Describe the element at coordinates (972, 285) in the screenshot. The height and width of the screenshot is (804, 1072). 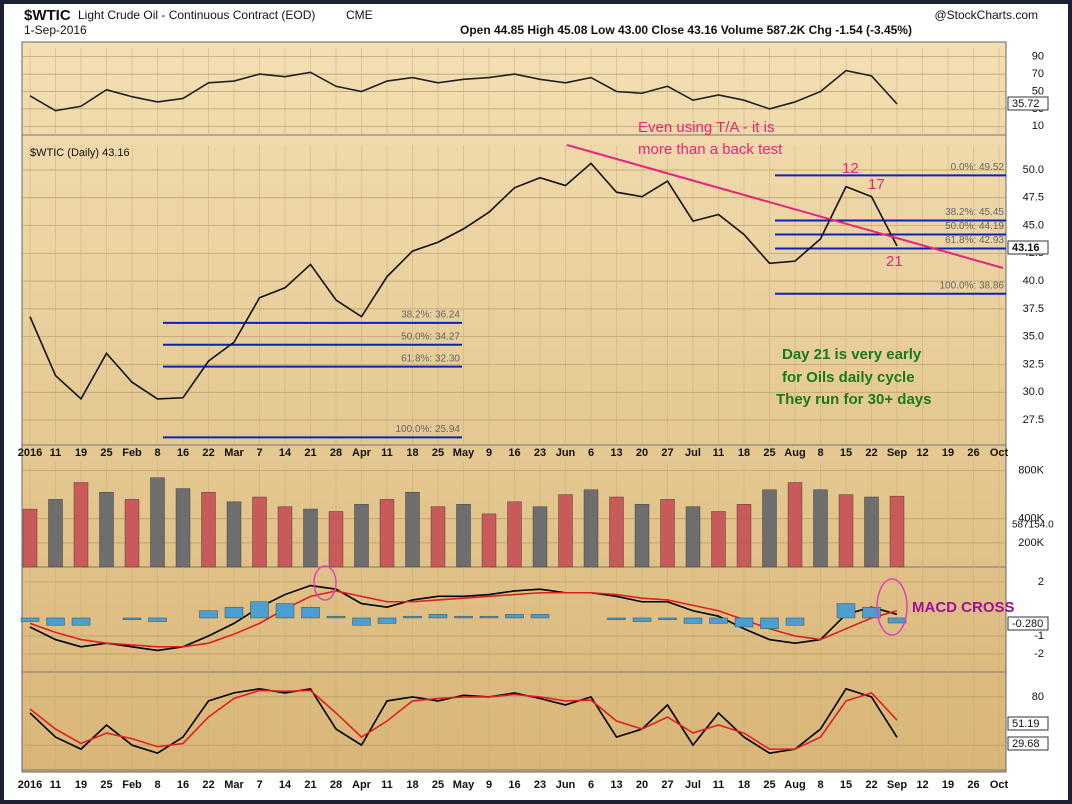
I see `fib-label: 100.0%: 38.86` at that location.